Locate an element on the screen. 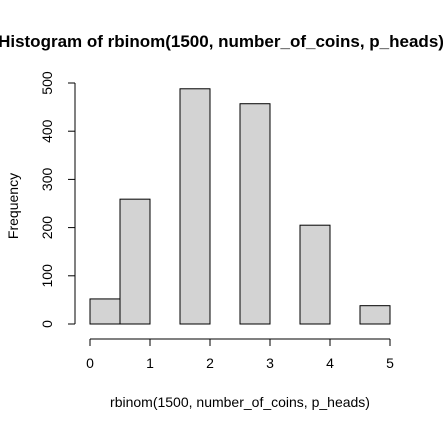 This screenshot has height=432, width=443. y-tick-label: 300 is located at coordinates (47, 180).